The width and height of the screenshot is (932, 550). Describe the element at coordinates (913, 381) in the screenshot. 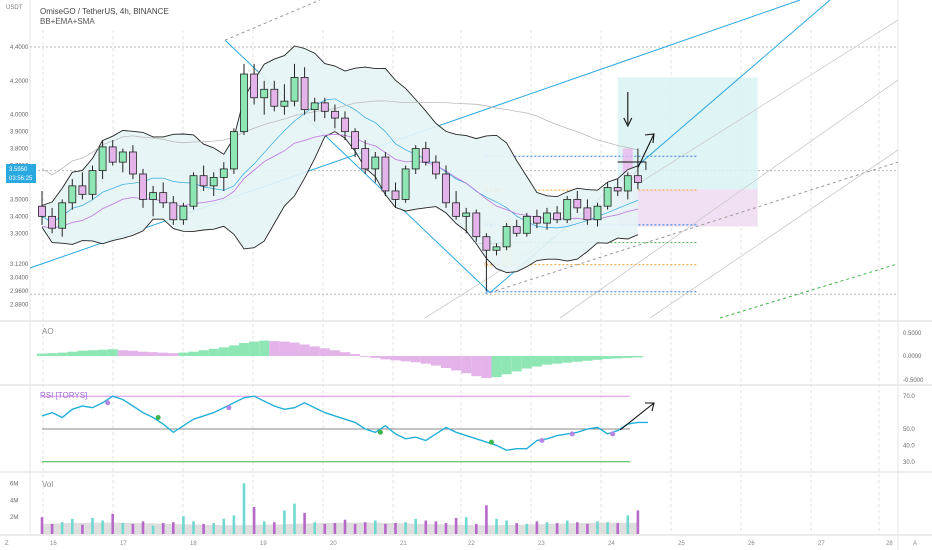

I see `ao-tick-label: -0.5000` at that location.